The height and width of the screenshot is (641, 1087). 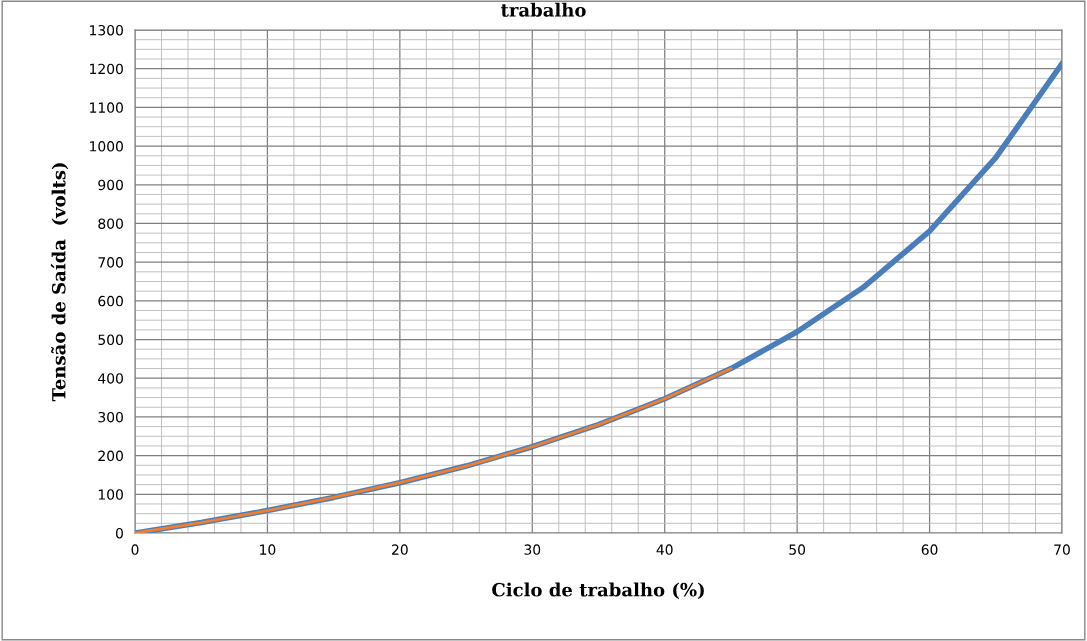 I want to click on y-tick-label: 500, so click(x=110, y=340).